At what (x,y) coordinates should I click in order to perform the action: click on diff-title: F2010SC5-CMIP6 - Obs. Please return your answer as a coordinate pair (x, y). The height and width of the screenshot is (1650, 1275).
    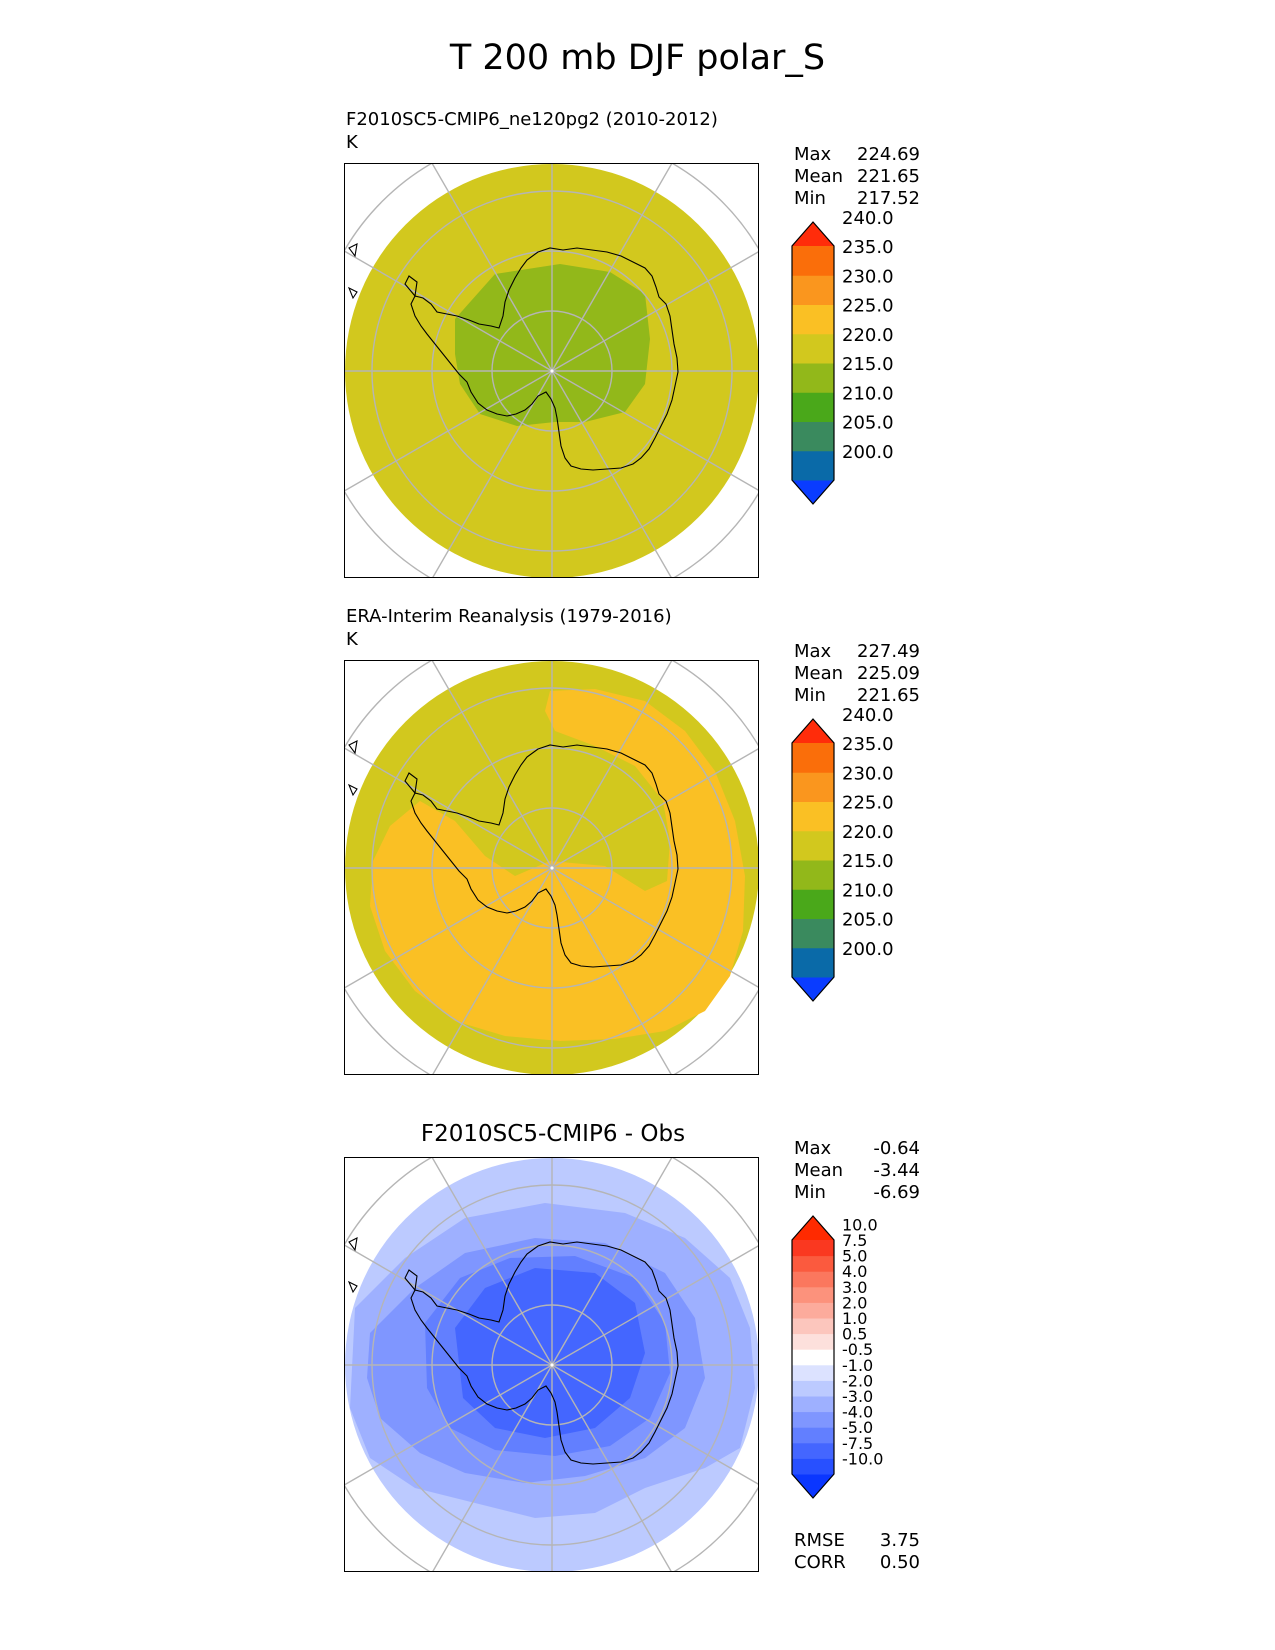
    Looking at the image, I should click on (553, 1134).